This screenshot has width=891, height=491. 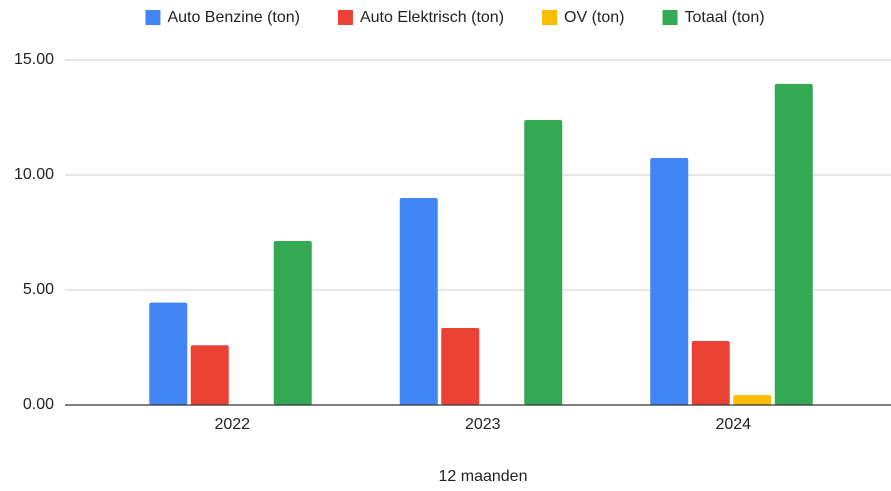 I want to click on y-tick-label: 15.00, so click(x=34, y=59).